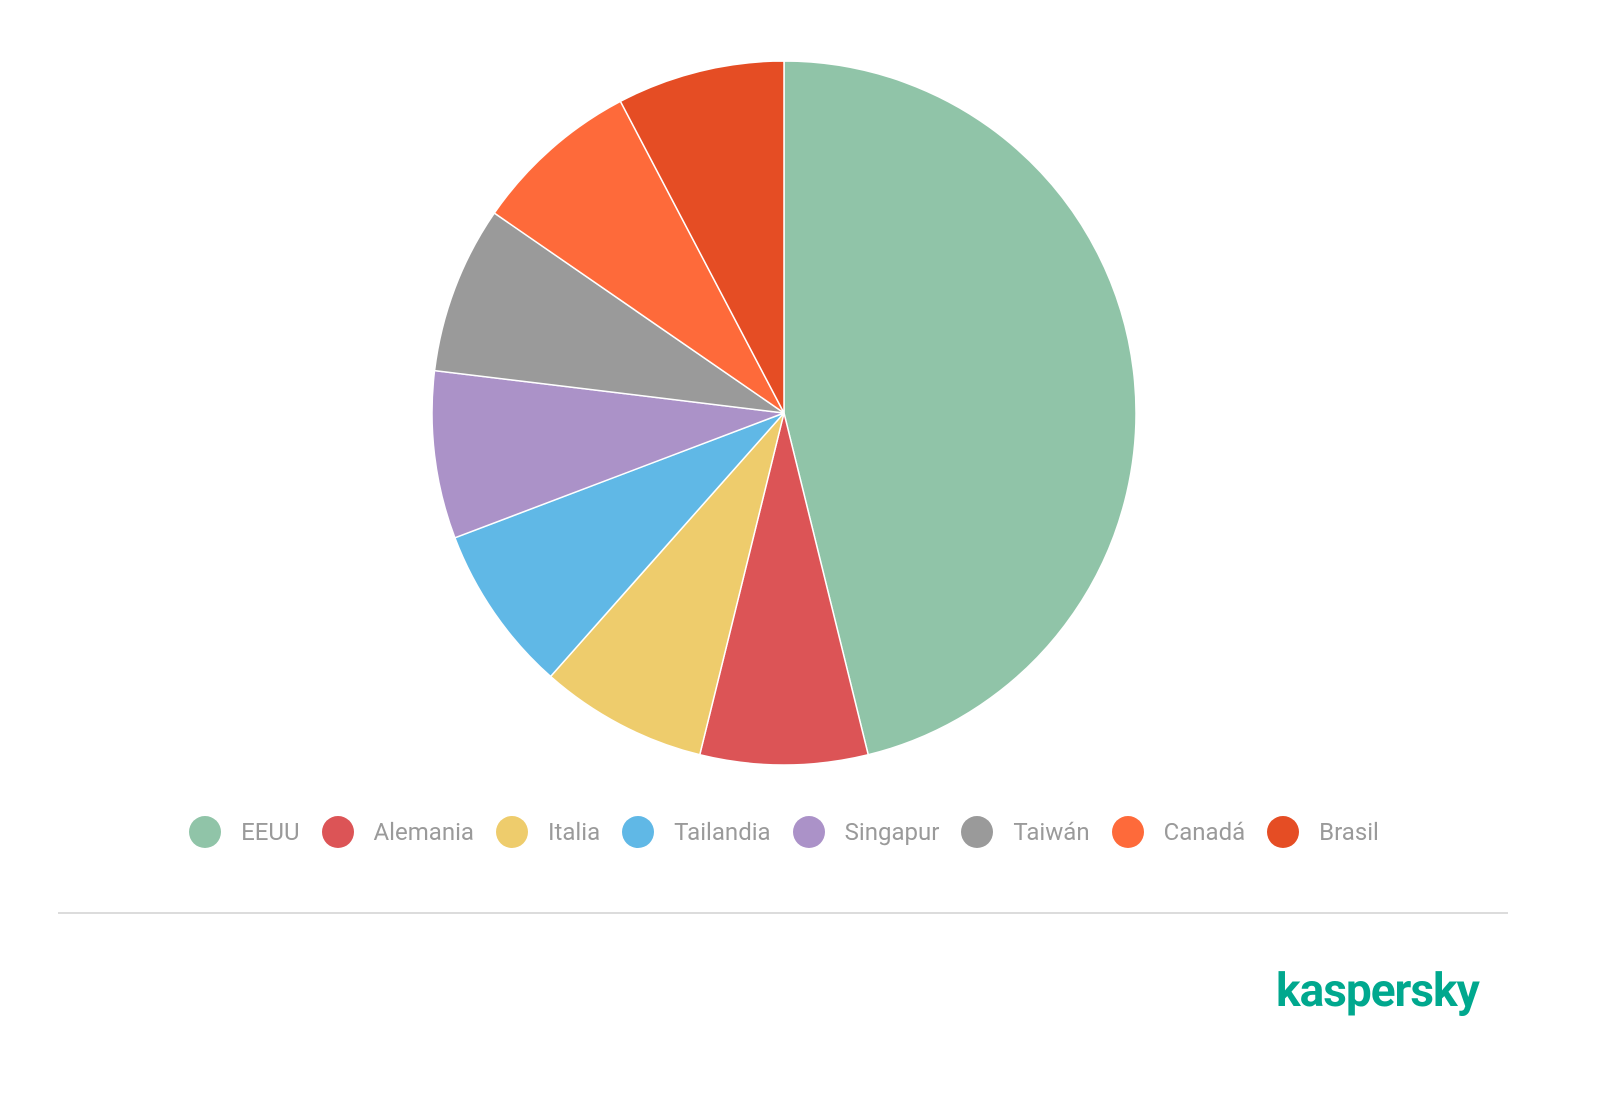 The width and height of the screenshot is (1600, 1096). I want to click on legend-label: Brasil, so click(1349, 832).